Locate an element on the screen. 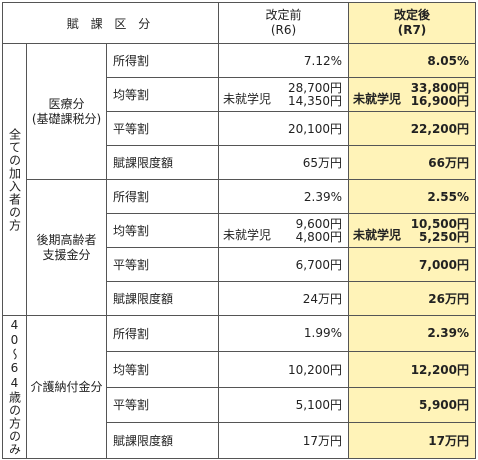 The height and width of the screenshot is (460, 478). group-label: 40〜64歳の方のみ is located at coordinates (14, 387).